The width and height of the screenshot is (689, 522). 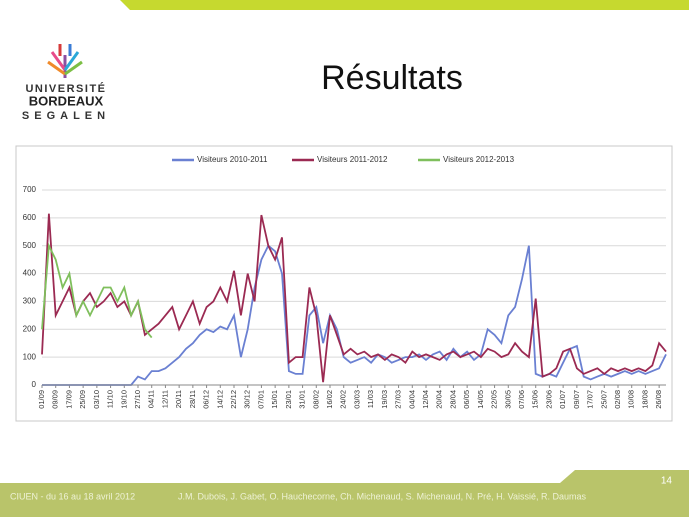 I want to click on y-tick-label: 600, so click(x=30, y=217).